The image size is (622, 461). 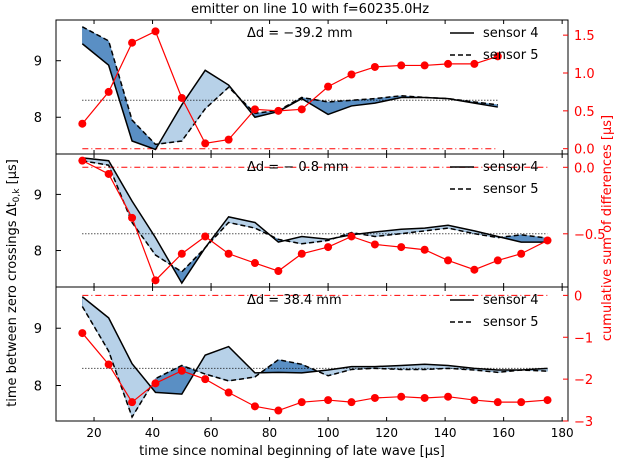 I want to click on x-tick-label: 60, so click(x=210, y=433).